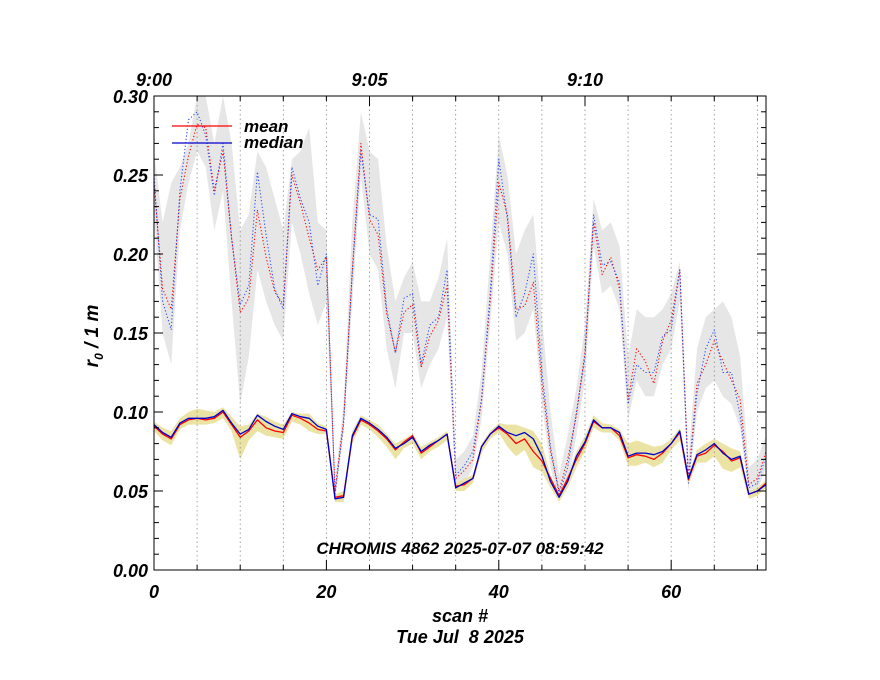 The height and width of the screenshot is (680, 880). What do you see at coordinates (325, 592) in the screenshot?
I see `x-tick-label: 20` at bounding box center [325, 592].